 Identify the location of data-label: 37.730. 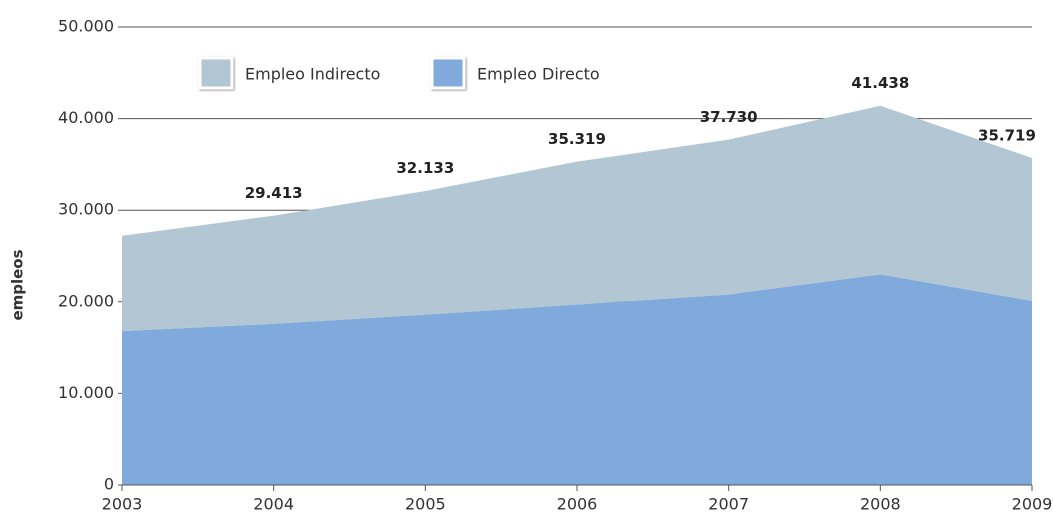
(729, 117).